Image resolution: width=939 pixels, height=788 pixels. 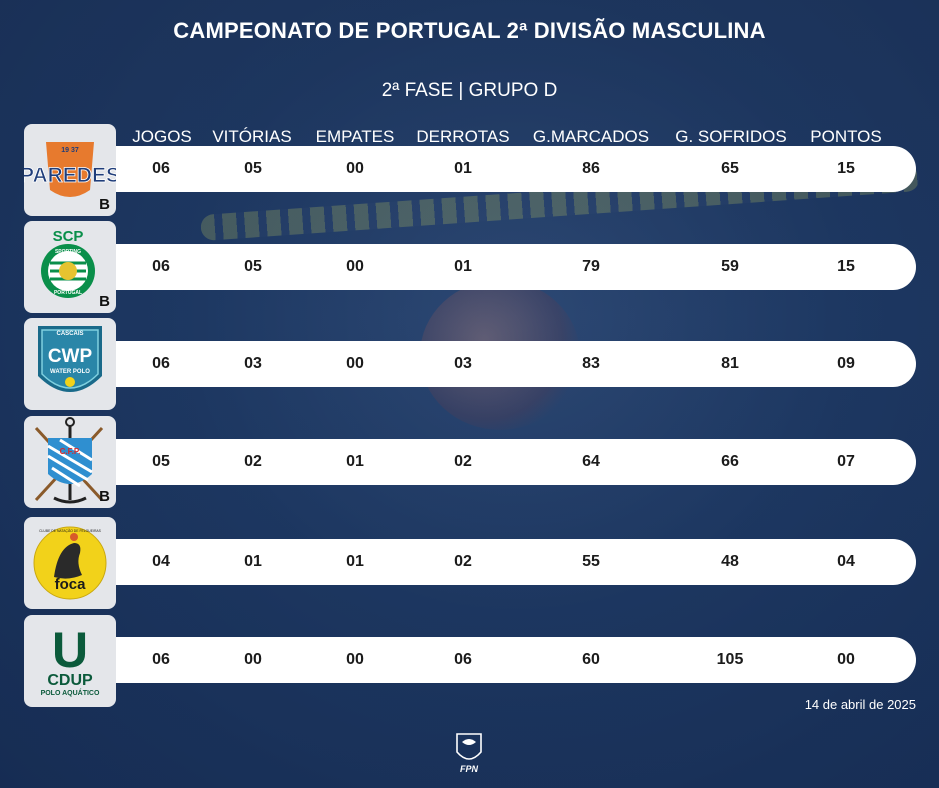 What do you see at coordinates (731, 136) in the screenshot?
I see `header-g-sofridos: G. SOFRIDOS` at bounding box center [731, 136].